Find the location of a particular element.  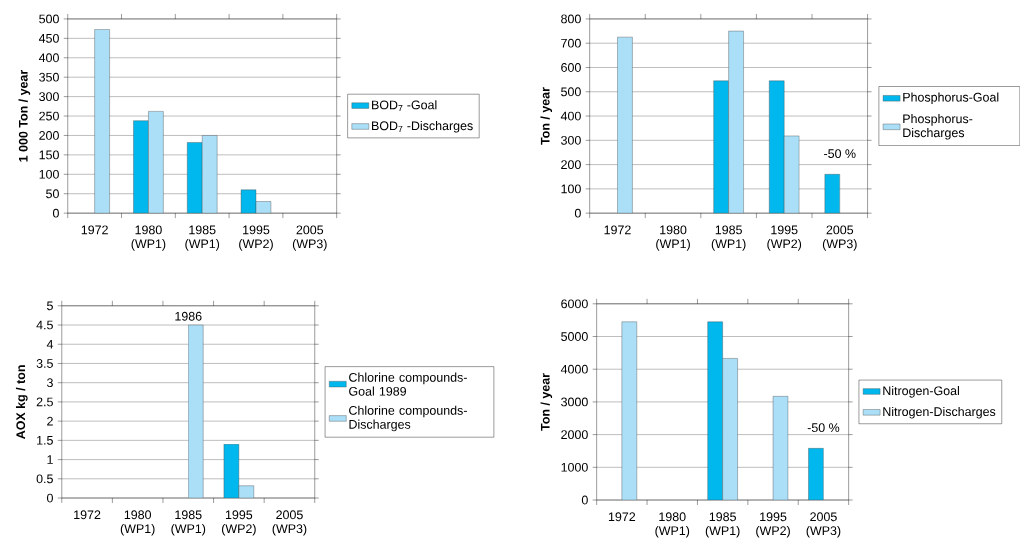

y-tick-label: 3 is located at coordinates (49, 383).